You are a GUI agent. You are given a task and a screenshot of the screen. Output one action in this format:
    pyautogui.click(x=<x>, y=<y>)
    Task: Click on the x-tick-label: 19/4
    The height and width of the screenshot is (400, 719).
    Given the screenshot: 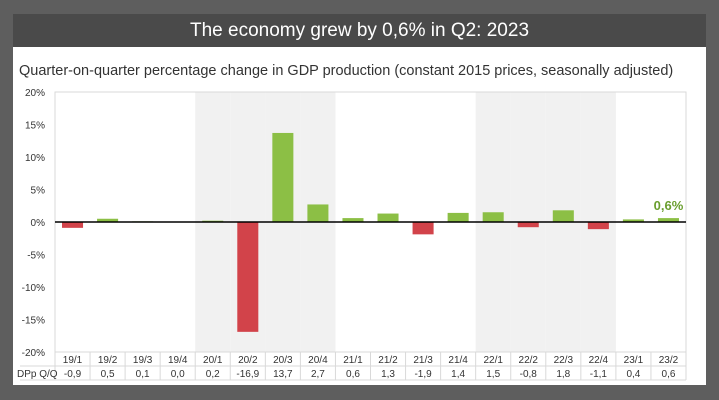 What is the action you would take?
    pyautogui.click(x=178, y=360)
    